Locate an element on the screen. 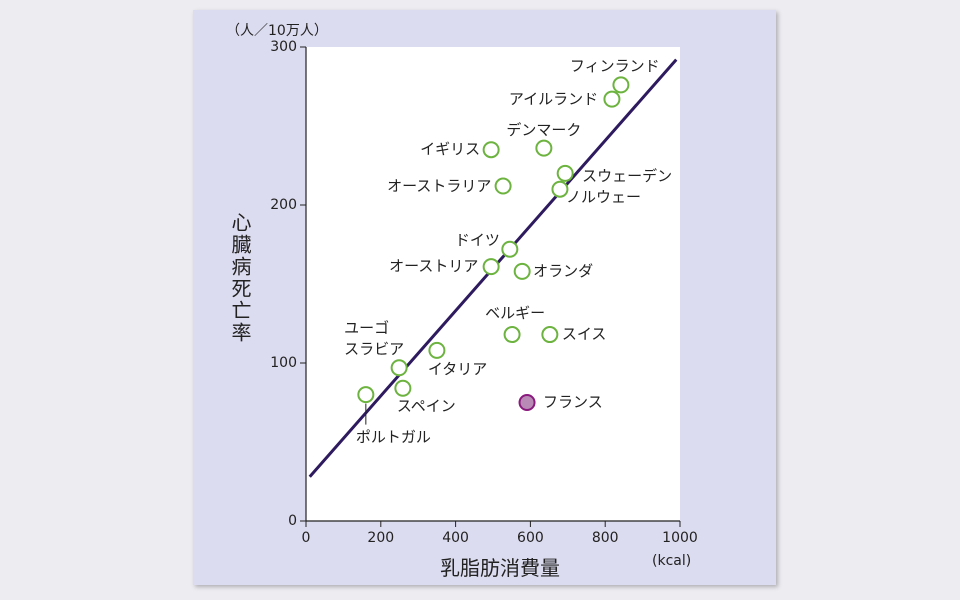 Image resolution: width=960 pixels, height=600 pixels. x-tick-label: 200 is located at coordinates (380, 538).